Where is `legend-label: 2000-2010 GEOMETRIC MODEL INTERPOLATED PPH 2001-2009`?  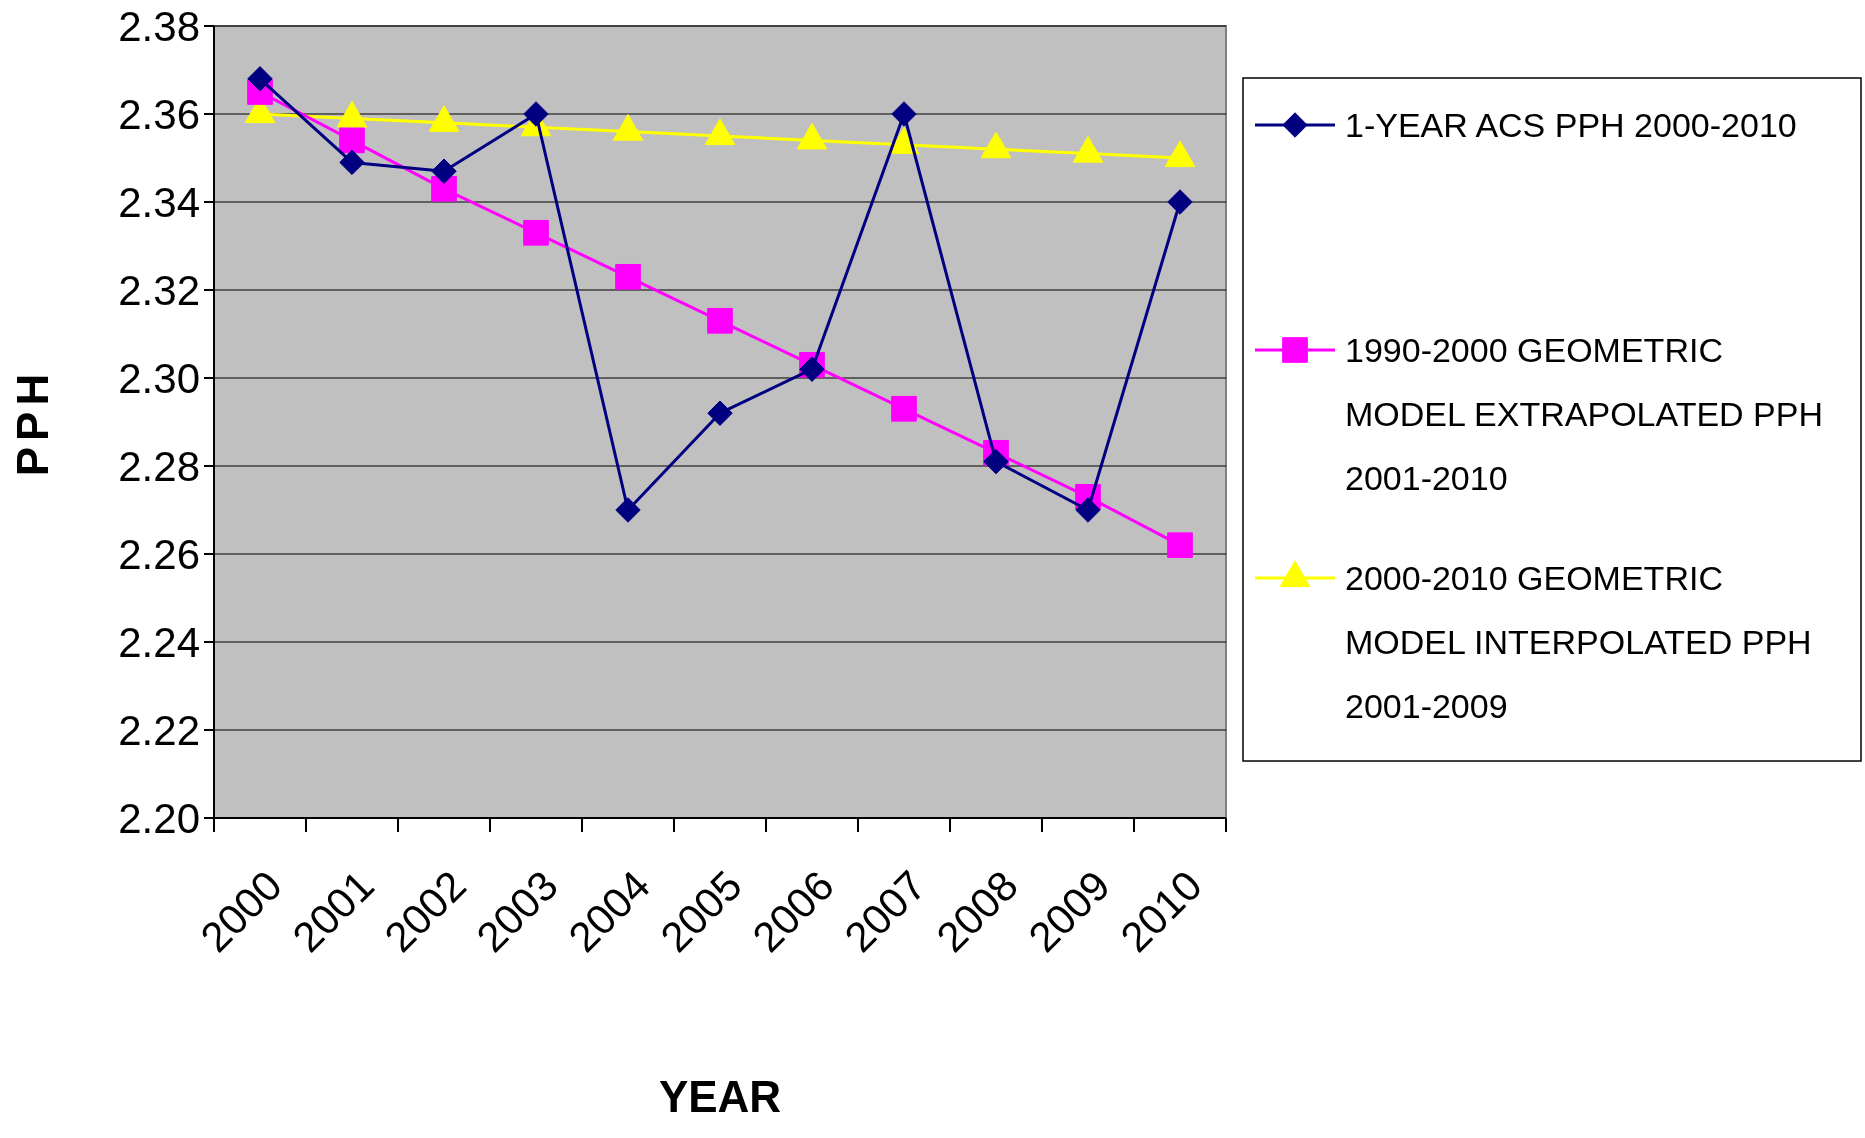 legend-label: 2000-2010 GEOMETRIC MODEL INTERPOLATED PPH 2001-2009 is located at coordinates (1578, 641).